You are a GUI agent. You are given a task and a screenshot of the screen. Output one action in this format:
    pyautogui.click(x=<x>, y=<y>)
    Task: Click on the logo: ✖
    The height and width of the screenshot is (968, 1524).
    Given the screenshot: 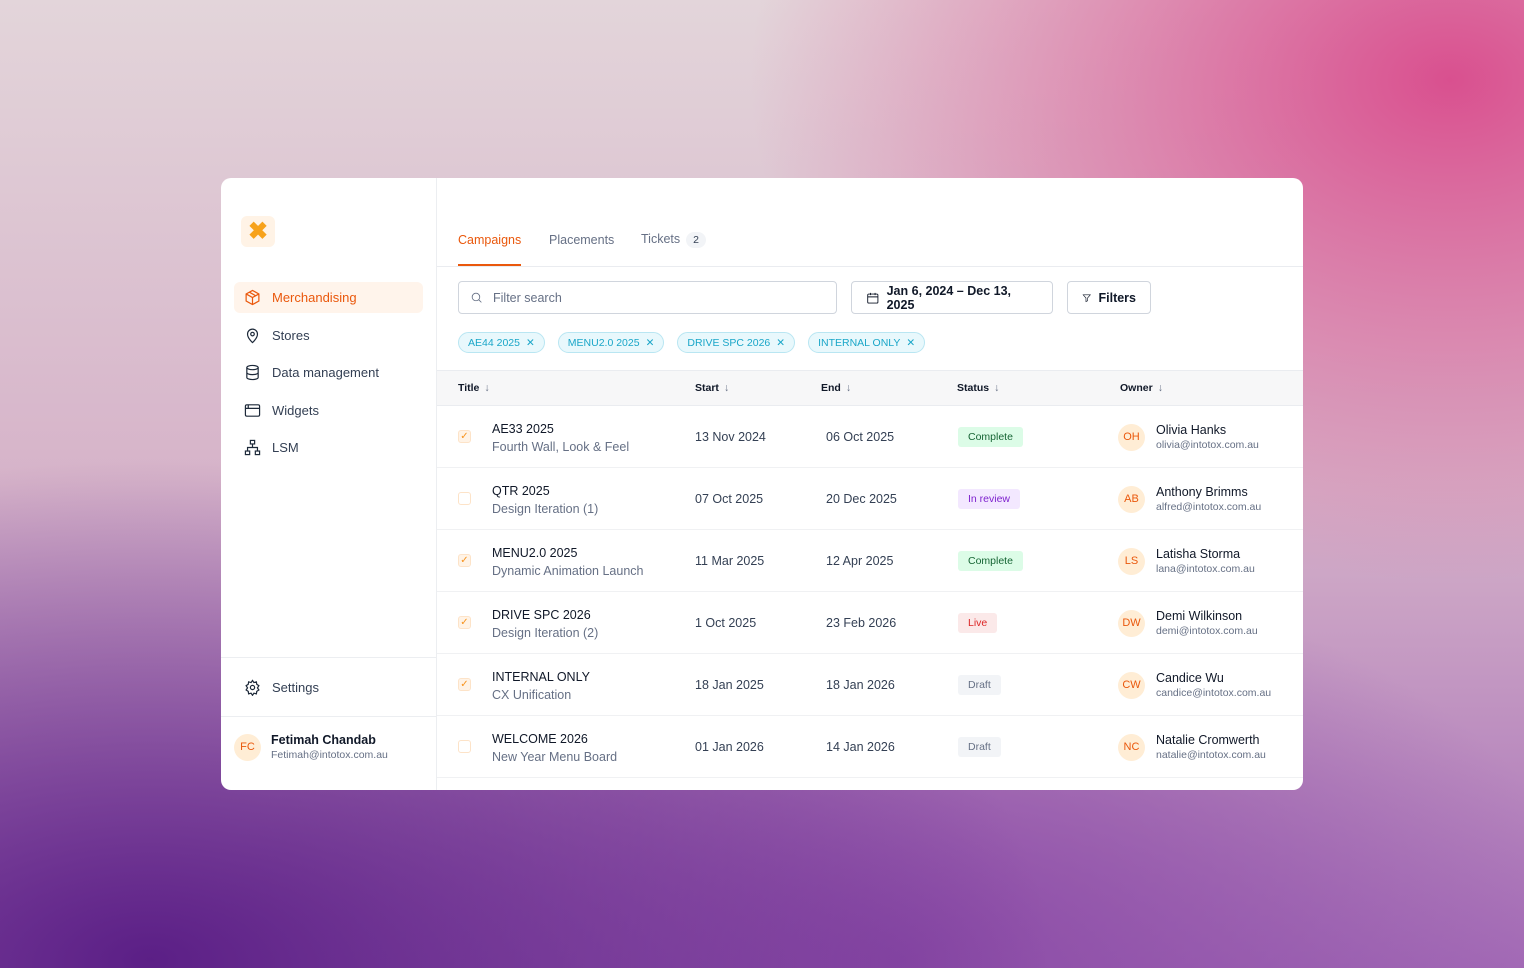 What is the action you would take?
    pyautogui.click(x=258, y=231)
    